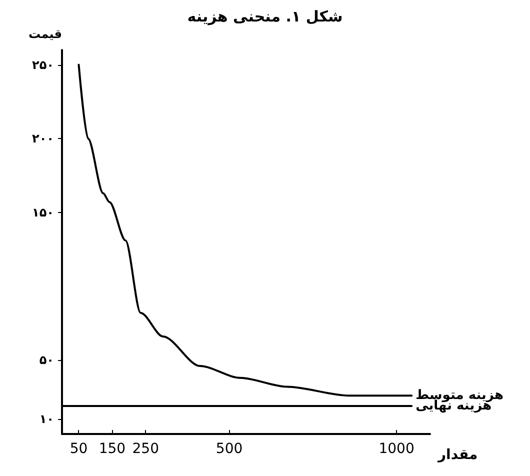 Image resolution: width=530 pixels, height=476 pixels. What do you see at coordinates (229, 449) in the screenshot?
I see `x-tick-label: 500` at bounding box center [229, 449].